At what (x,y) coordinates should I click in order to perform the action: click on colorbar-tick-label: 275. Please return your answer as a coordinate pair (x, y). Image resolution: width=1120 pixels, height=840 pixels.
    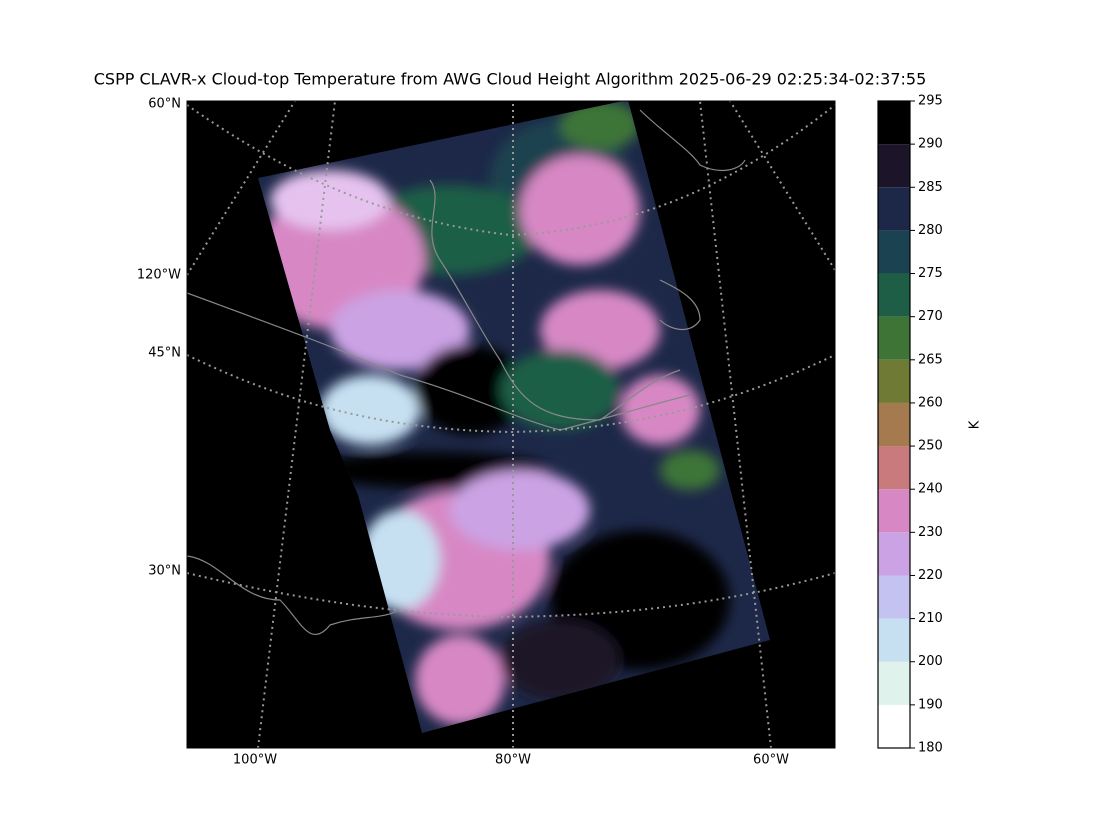
    Looking at the image, I should click on (930, 273).